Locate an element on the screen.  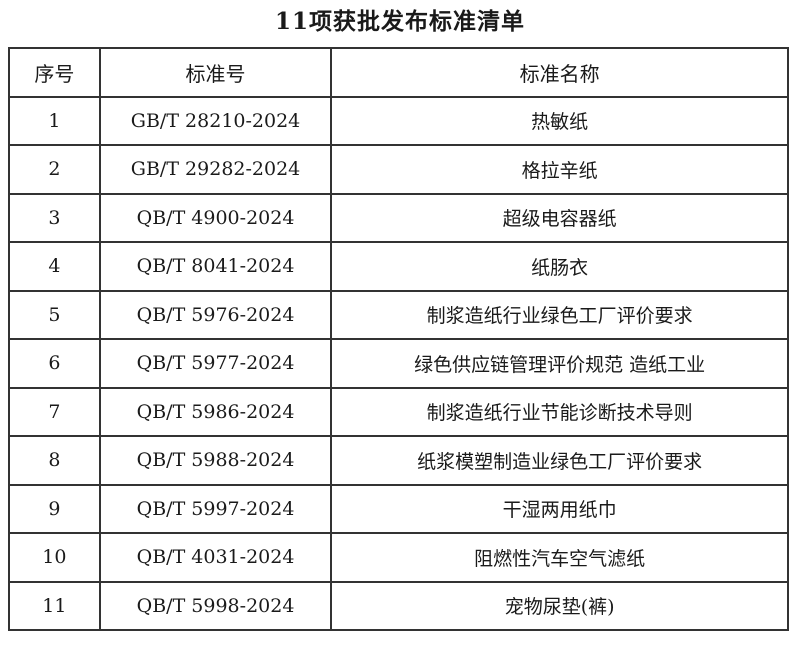
row-index: 6 is located at coordinates (54, 363).